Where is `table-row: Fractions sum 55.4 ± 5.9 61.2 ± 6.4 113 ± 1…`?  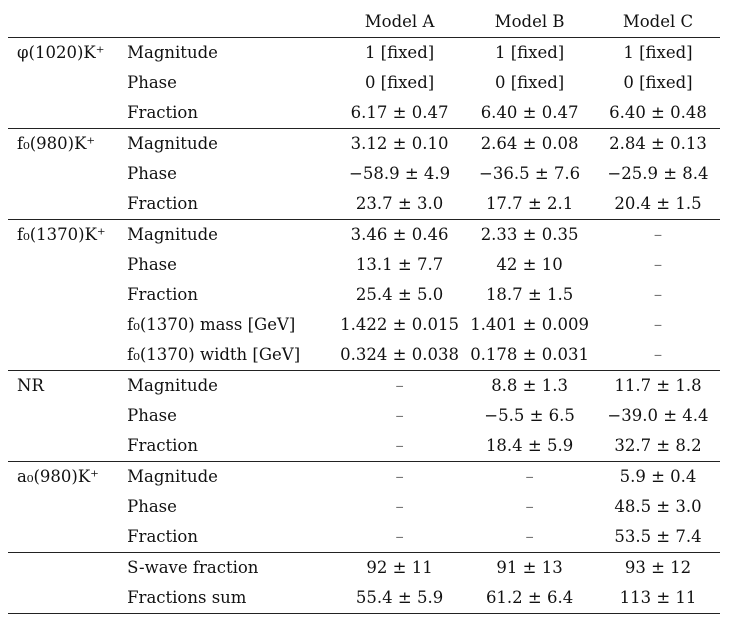
table-row: Fractions sum 55.4 ± 5.9 61.2 ± 6.4 113 ± 1… is located at coordinates (364, 598).